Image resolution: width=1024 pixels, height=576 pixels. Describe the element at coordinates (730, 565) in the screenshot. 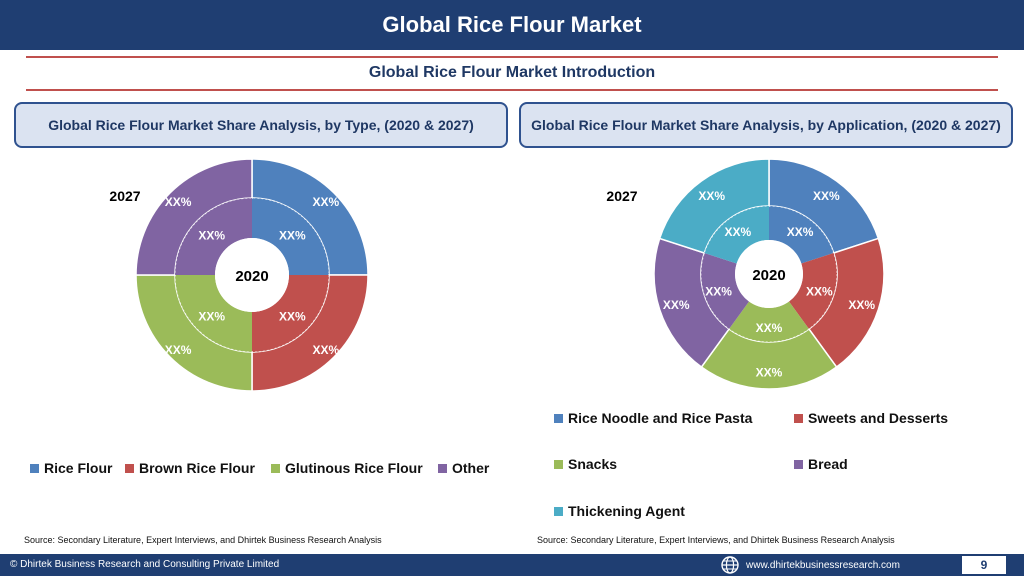

I see `globe-icon` at that location.